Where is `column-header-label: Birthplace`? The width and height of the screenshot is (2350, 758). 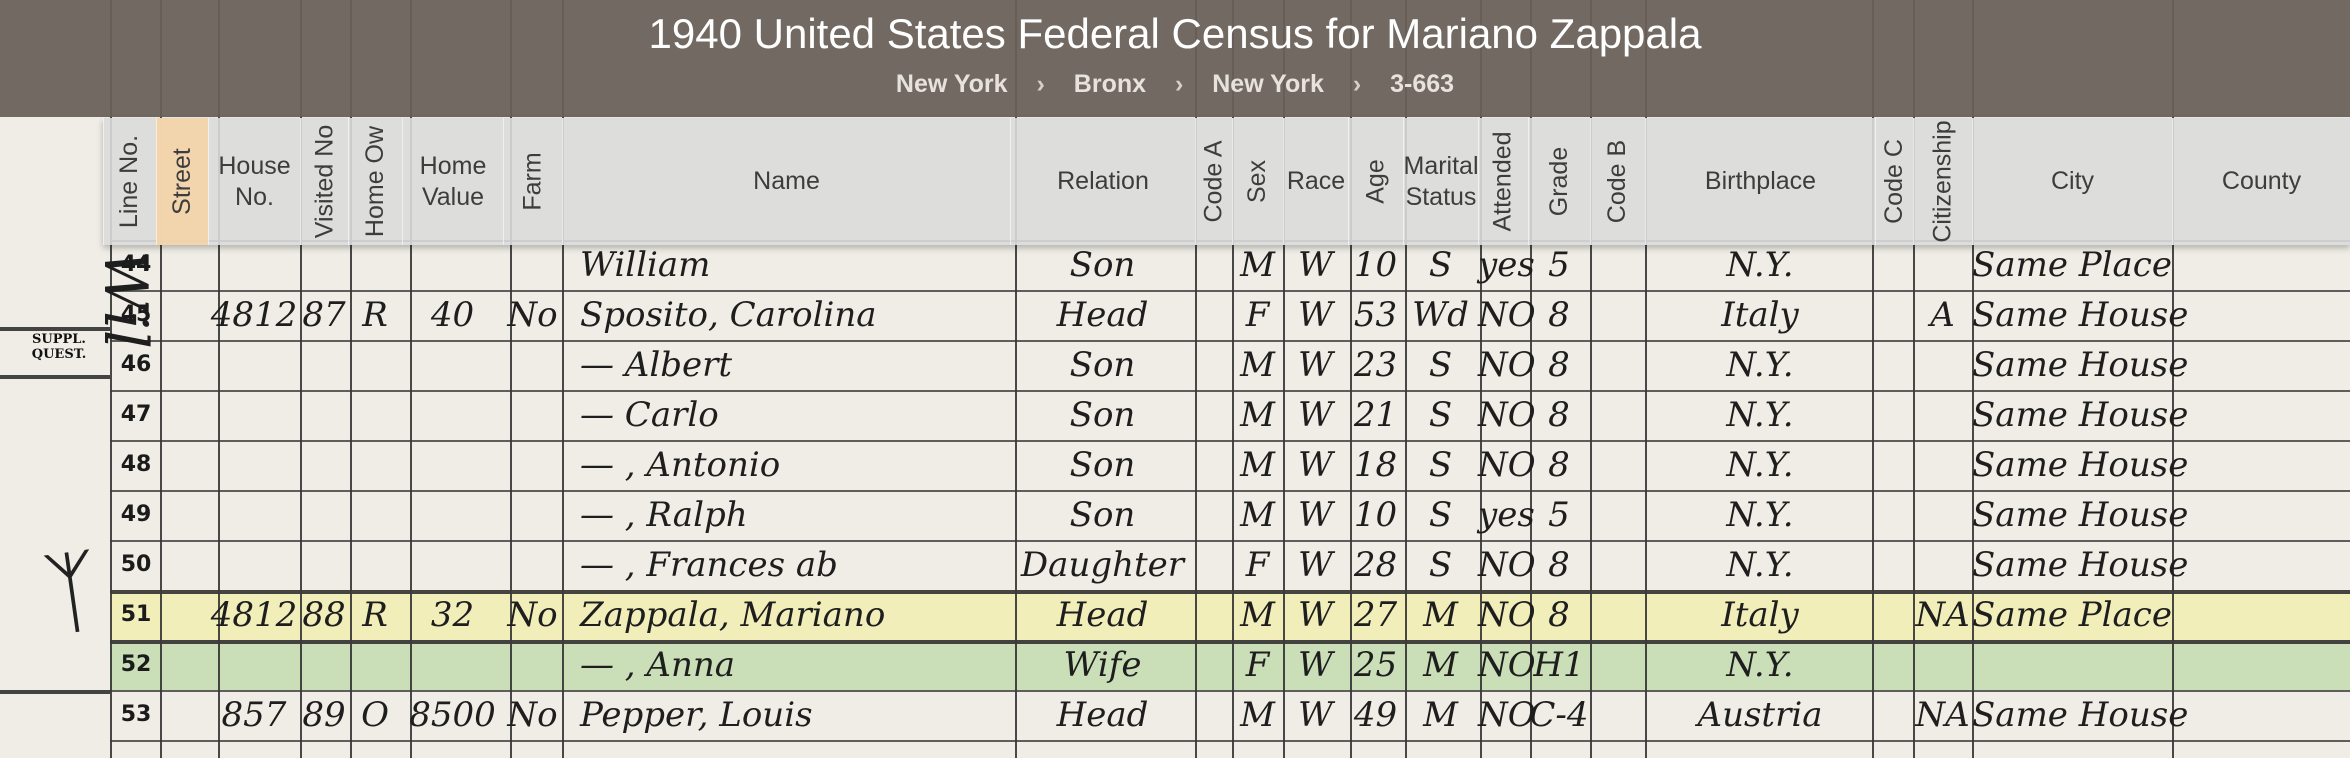
column-header-label: Birthplace is located at coordinates (1760, 181).